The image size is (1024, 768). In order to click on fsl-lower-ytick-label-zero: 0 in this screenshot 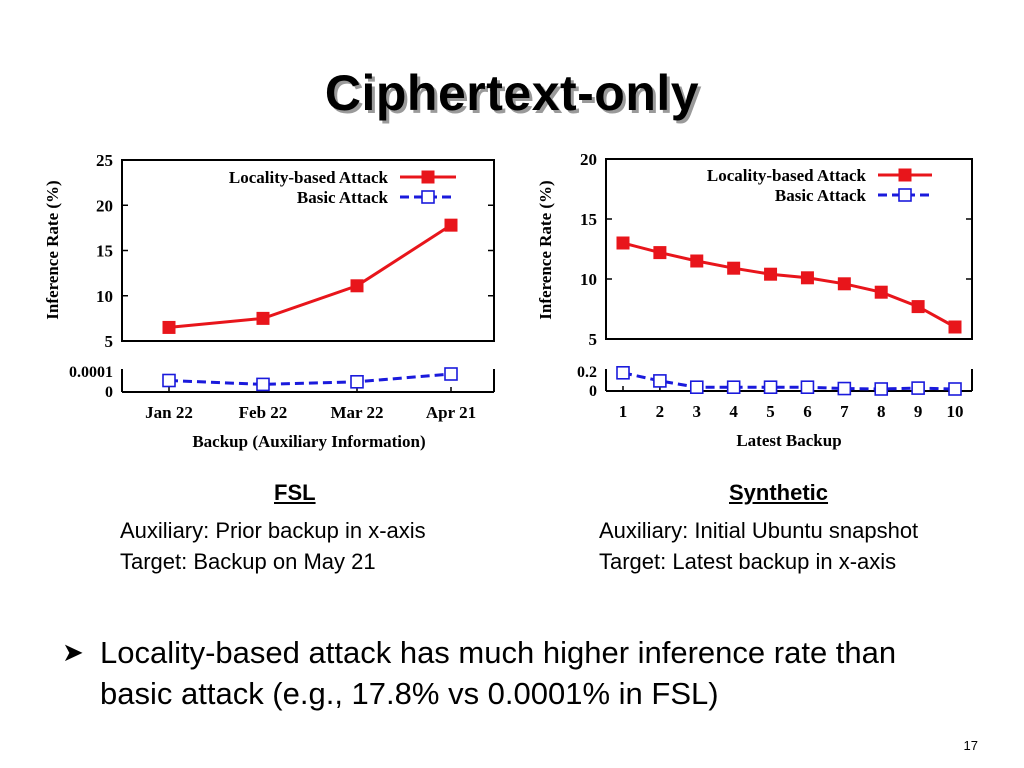, I will do `click(109, 392)`.